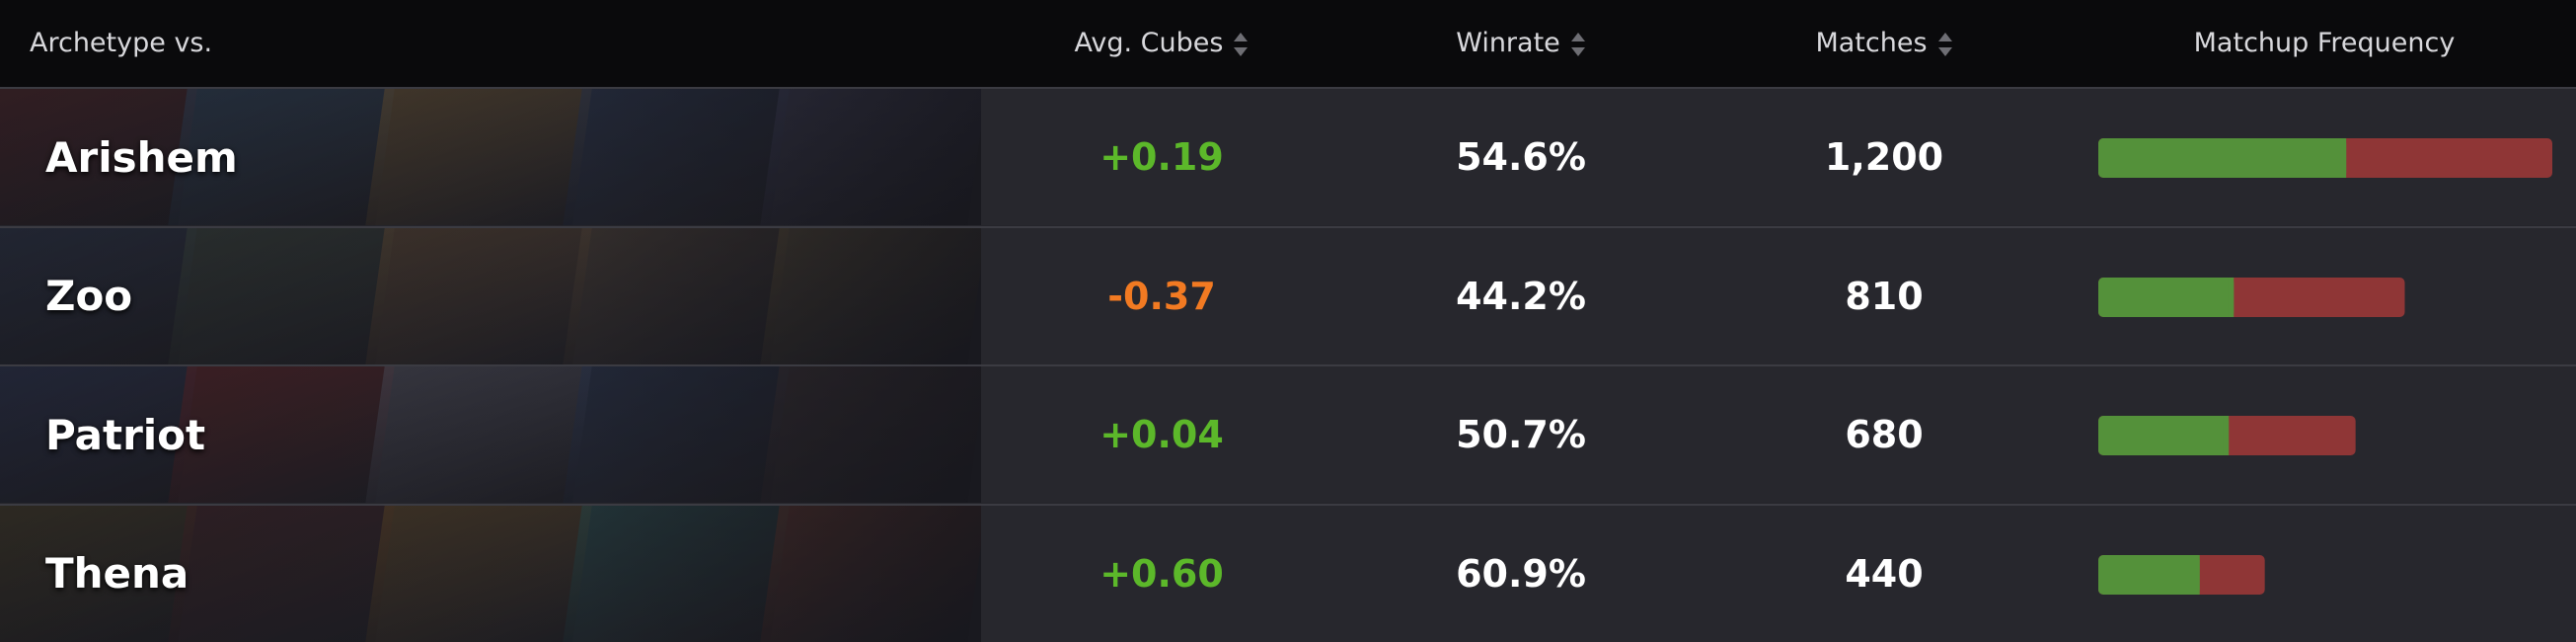 This screenshot has width=2576, height=642. I want to click on column-header: Matchup Frequency, so click(2324, 43).